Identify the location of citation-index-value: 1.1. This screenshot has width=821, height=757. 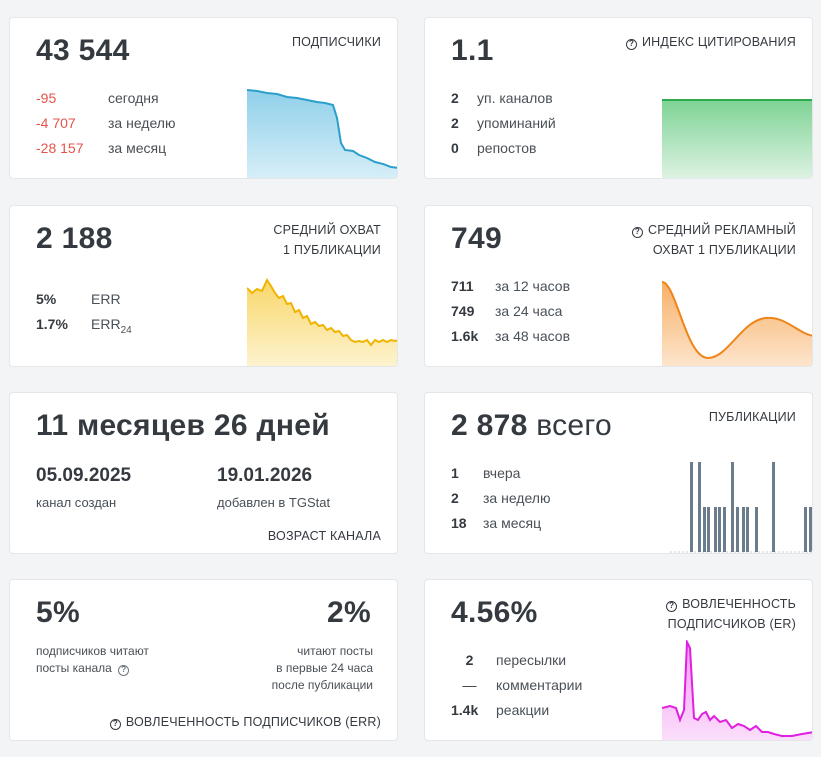
(472, 50).